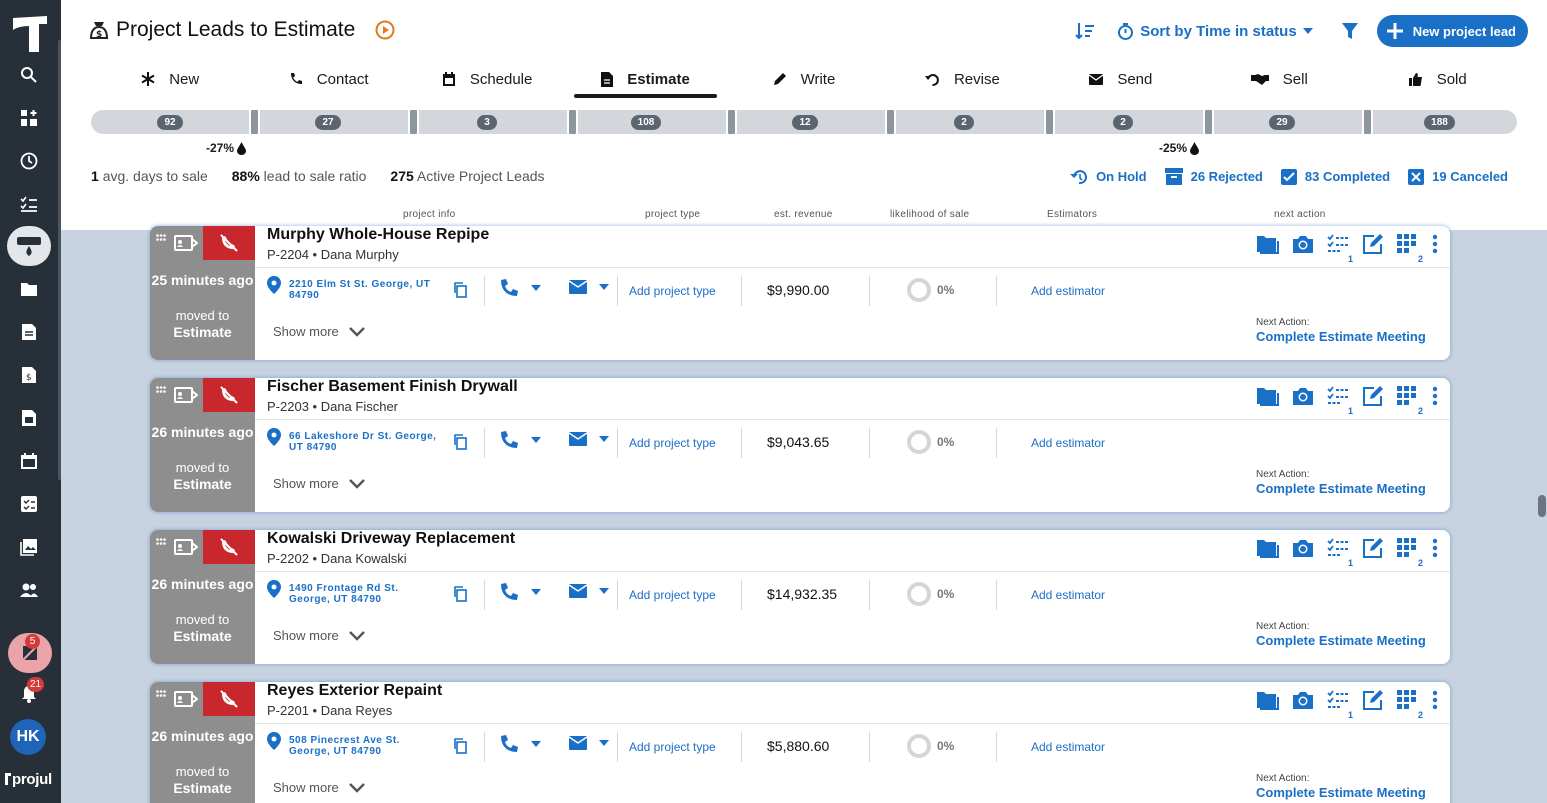 Image resolution: width=1547 pixels, height=803 pixels. What do you see at coordinates (1542, 506) in the screenshot?
I see `page-scrollbar-thumb` at bounding box center [1542, 506].